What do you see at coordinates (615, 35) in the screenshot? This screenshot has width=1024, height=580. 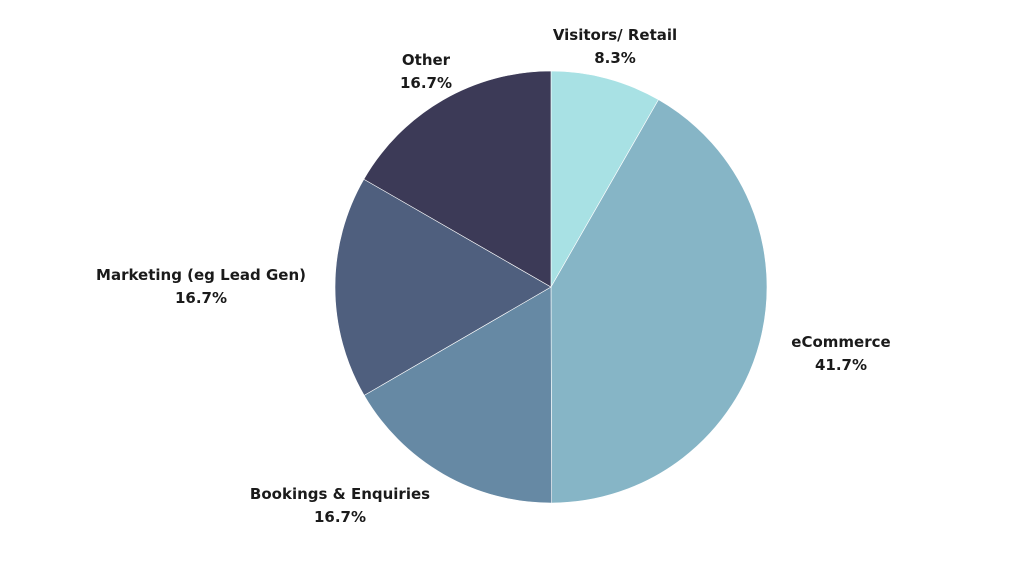 I see `slice-label-visitors-retail: Visitors/ Retail` at bounding box center [615, 35].